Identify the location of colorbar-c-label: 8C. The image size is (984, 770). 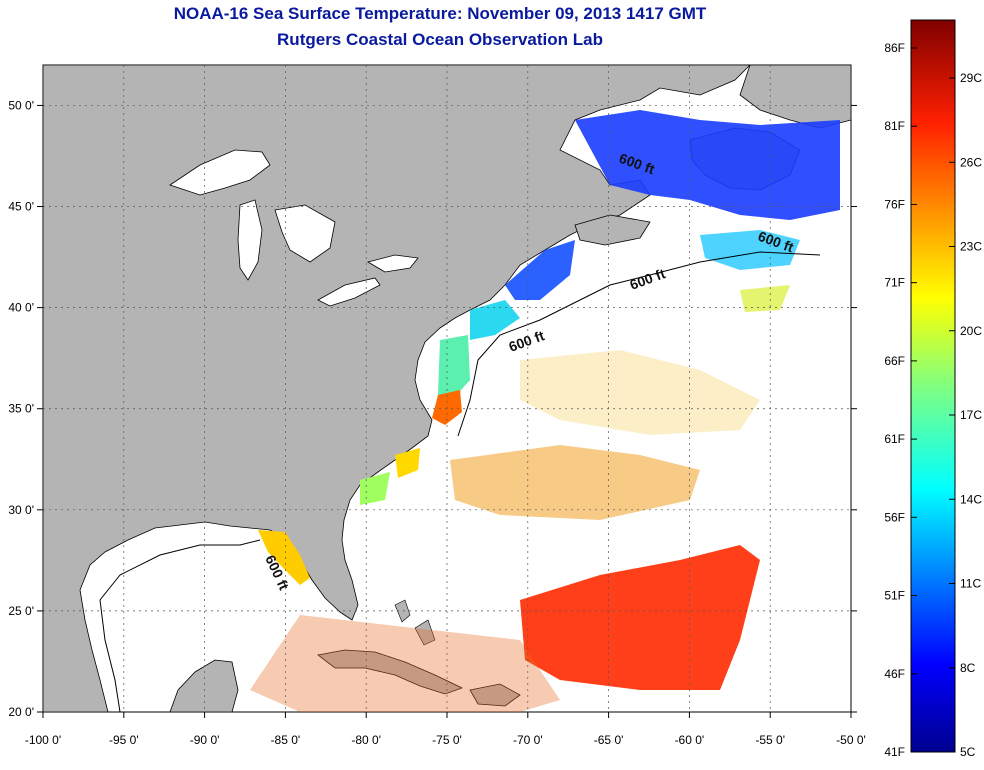
(968, 668).